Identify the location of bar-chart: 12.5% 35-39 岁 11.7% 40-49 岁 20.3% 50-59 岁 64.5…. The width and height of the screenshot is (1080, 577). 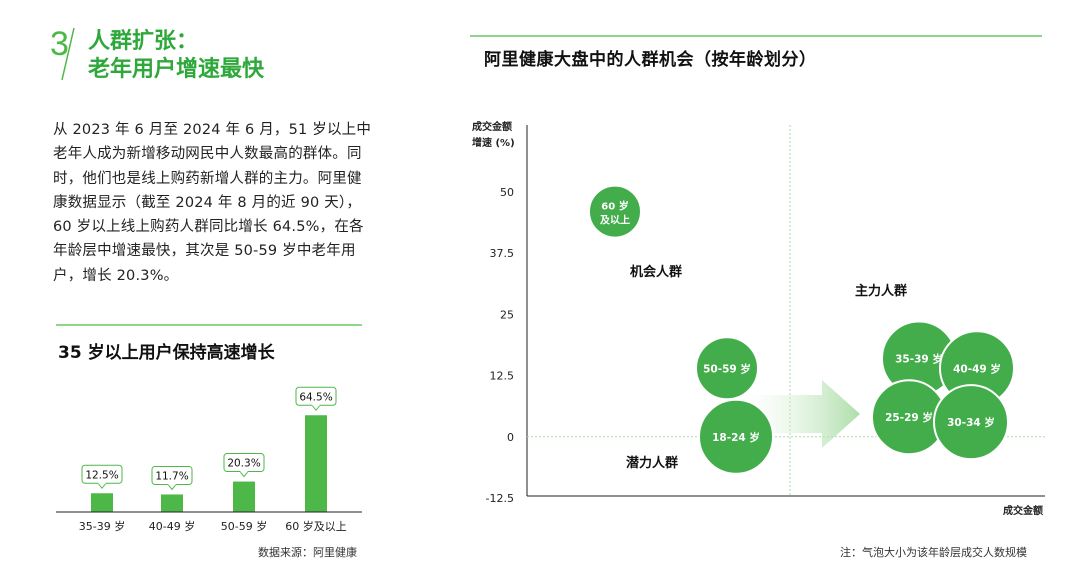
(209, 459).